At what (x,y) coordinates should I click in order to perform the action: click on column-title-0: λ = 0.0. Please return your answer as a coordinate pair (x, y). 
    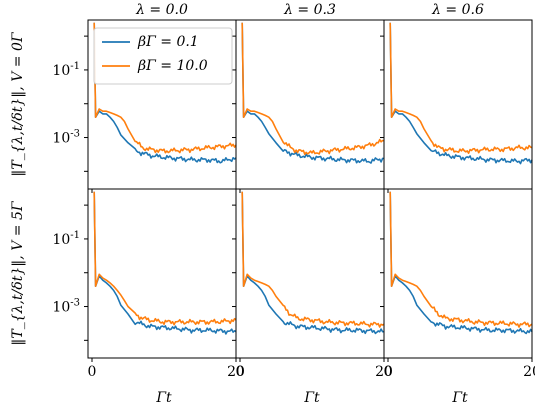
    Looking at the image, I should click on (161, 10).